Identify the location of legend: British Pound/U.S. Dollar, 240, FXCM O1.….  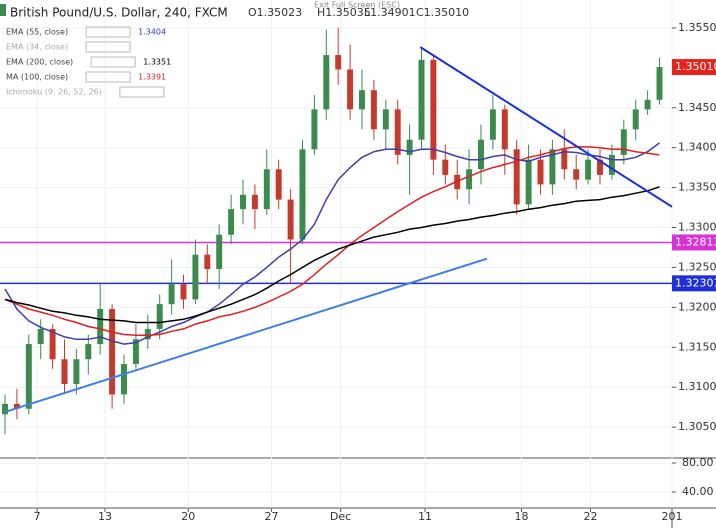
(234, 51).